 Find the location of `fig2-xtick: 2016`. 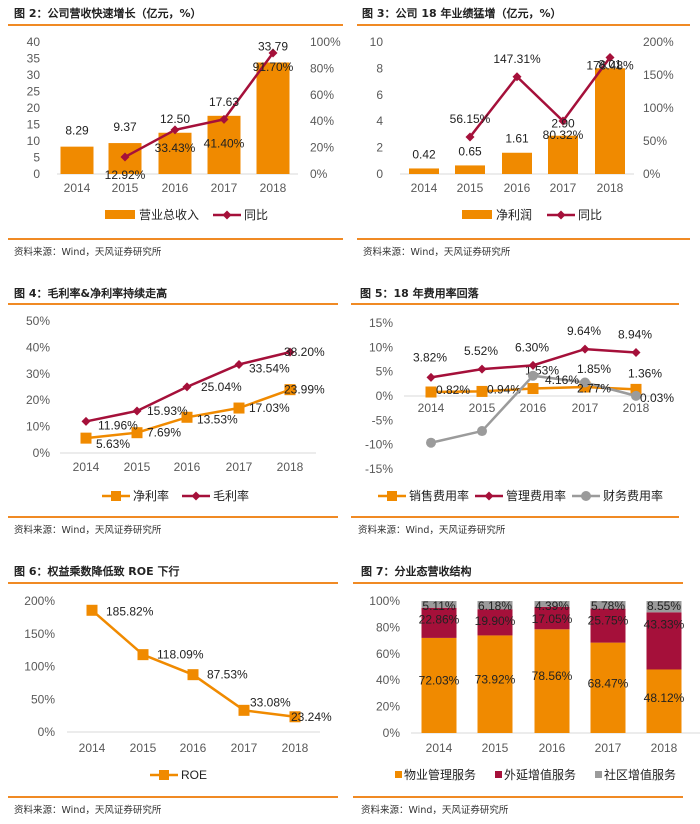

fig2-xtick: 2016 is located at coordinates (175, 188).